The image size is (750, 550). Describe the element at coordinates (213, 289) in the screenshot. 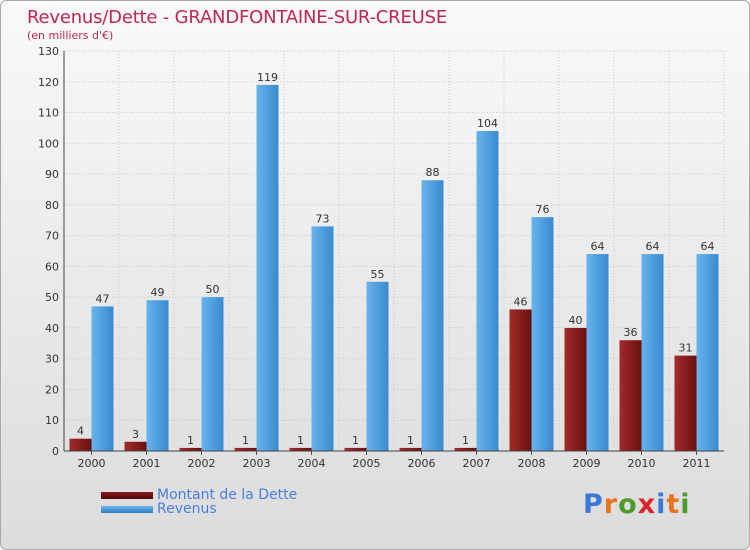

I see `data-label-revenue: 50` at that location.